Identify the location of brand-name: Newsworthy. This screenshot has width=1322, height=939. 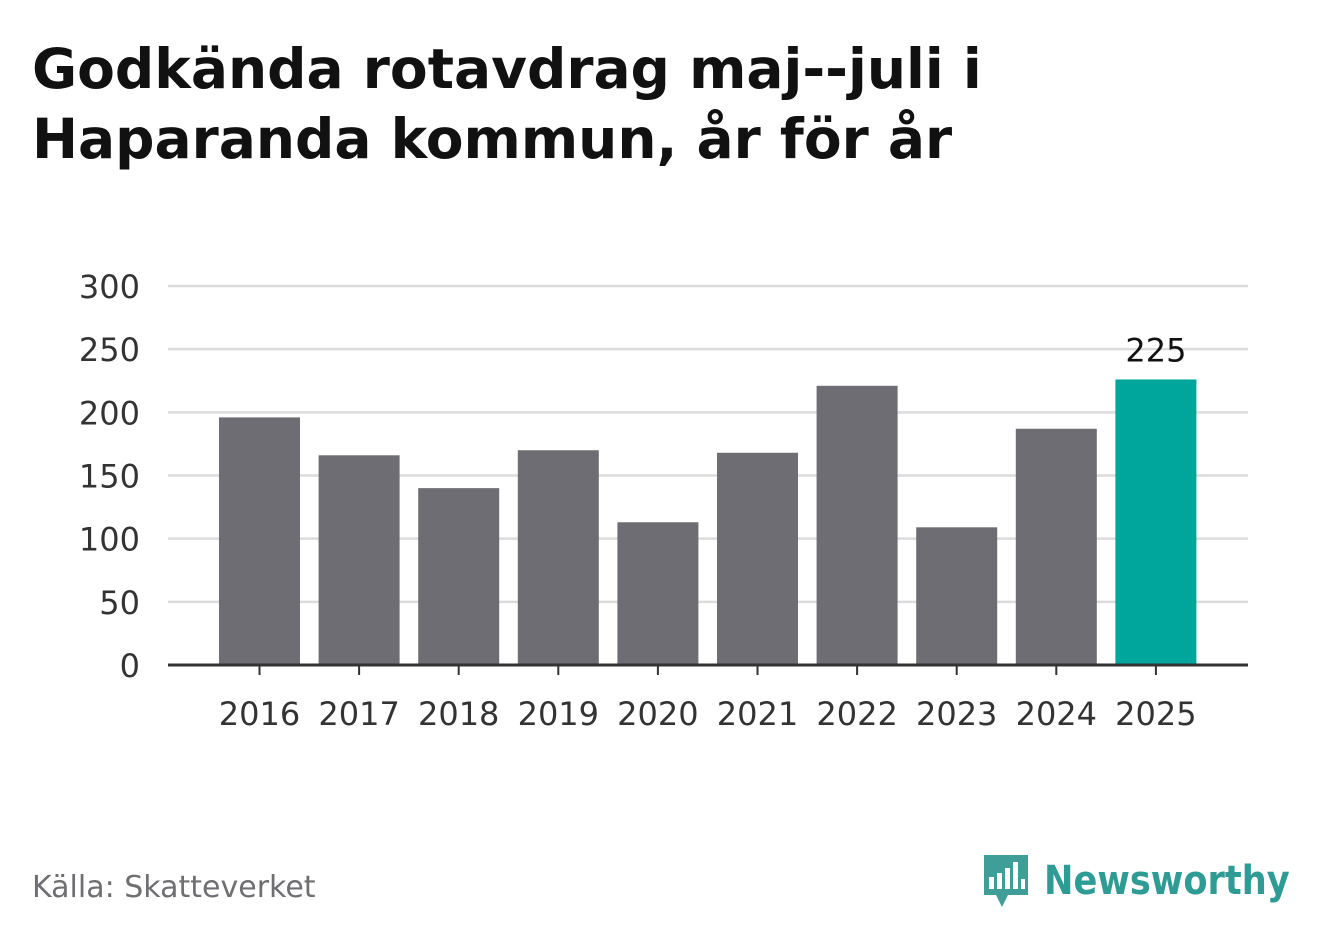
(1167, 881).